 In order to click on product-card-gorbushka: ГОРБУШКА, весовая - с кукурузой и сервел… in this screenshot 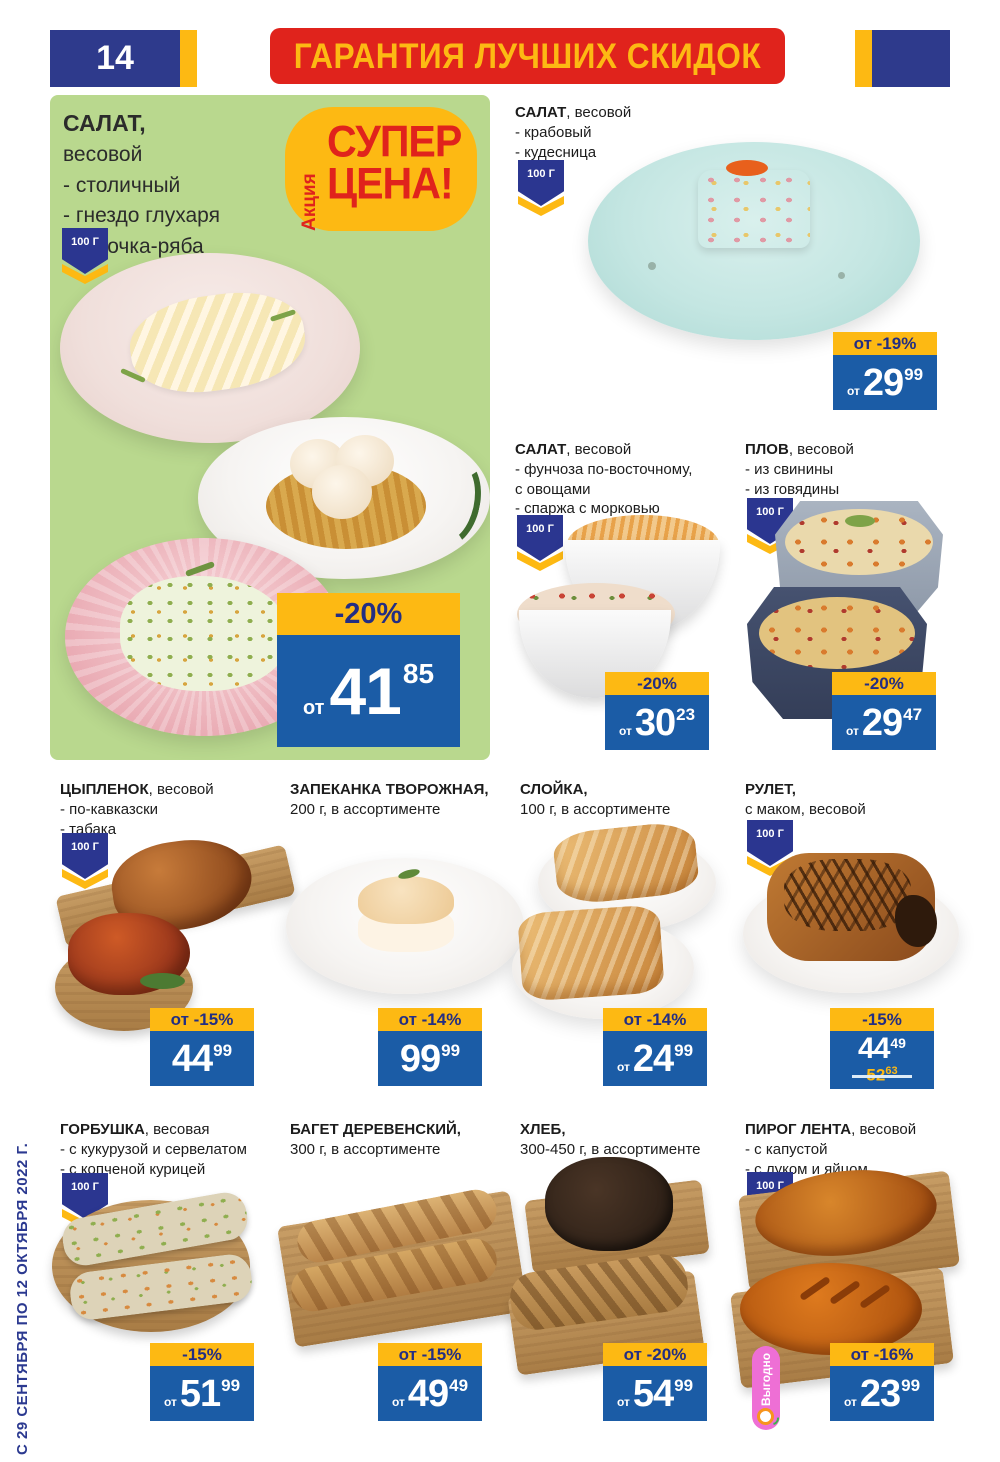, I will do `click(165, 1285)`.